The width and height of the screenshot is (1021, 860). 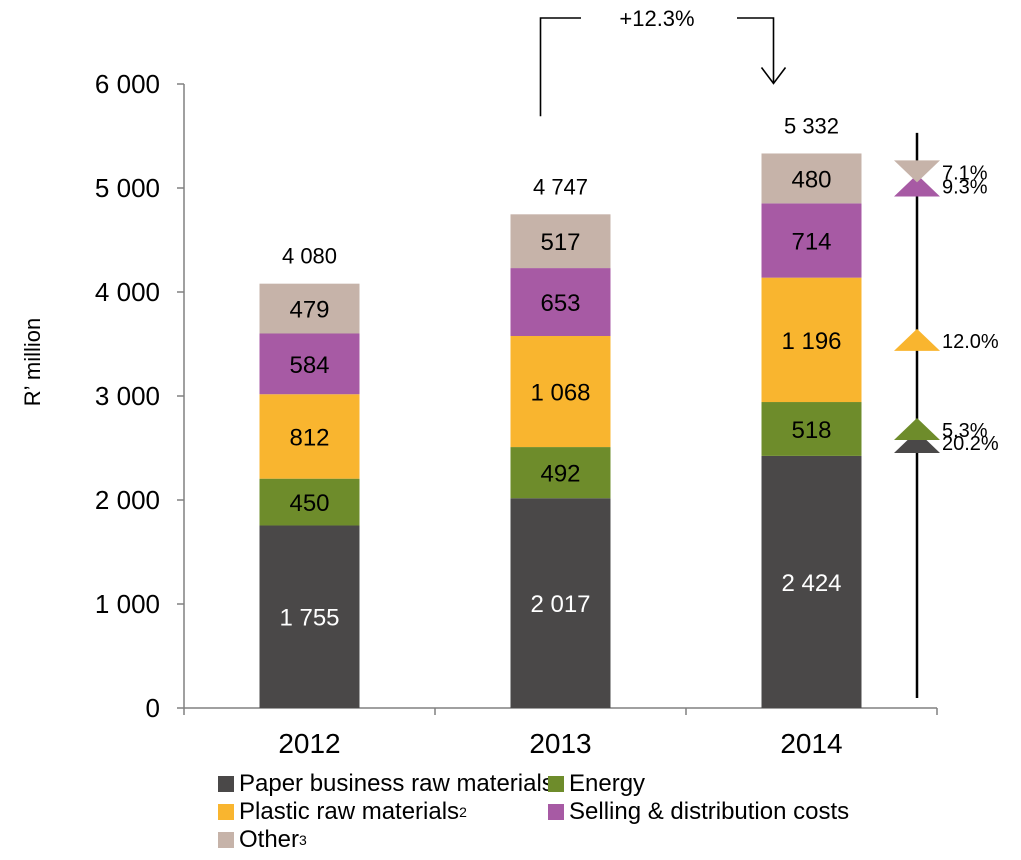 I want to click on data-label: 517, so click(x=560, y=242).